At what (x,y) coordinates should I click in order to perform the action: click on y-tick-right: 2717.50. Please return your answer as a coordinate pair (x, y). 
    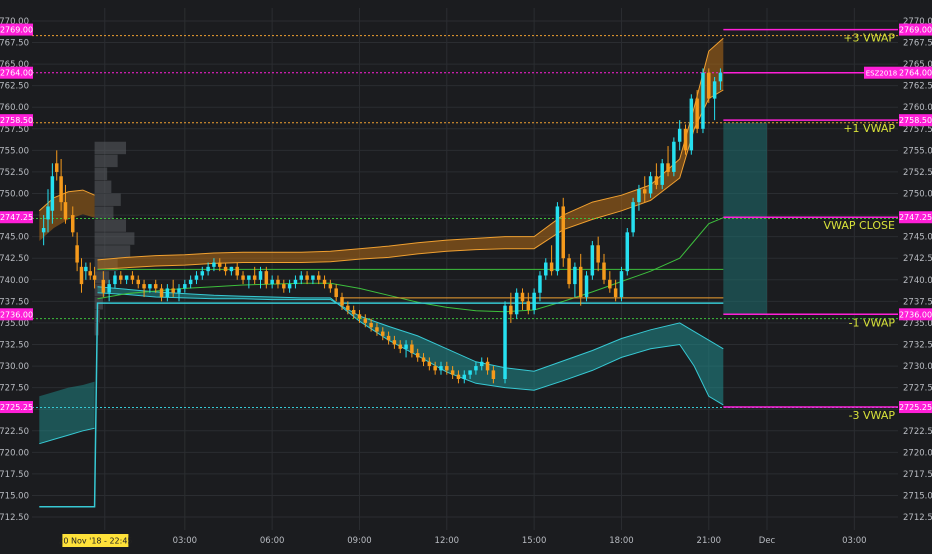
    Looking at the image, I should click on (917, 475).